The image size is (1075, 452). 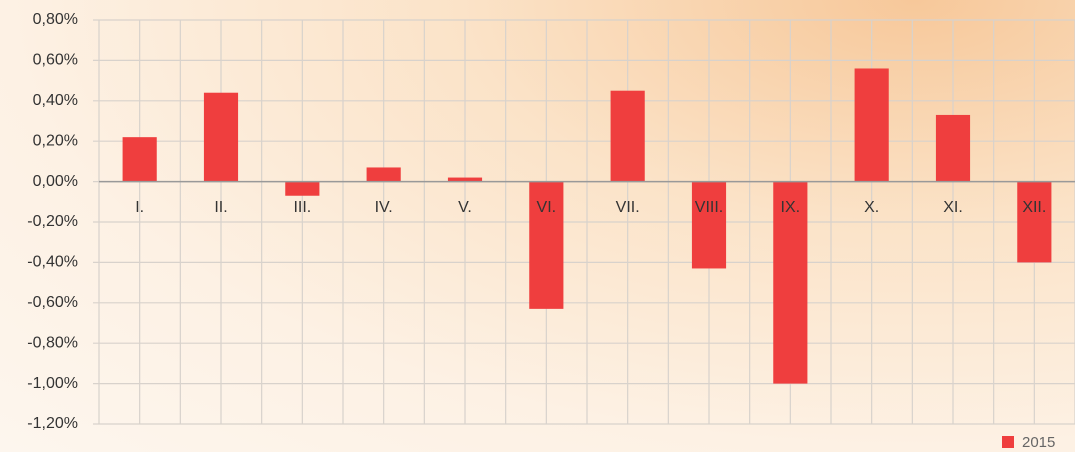 What do you see at coordinates (55, 181) in the screenshot?
I see `y-tick-label: 0,00%` at bounding box center [55, 181].